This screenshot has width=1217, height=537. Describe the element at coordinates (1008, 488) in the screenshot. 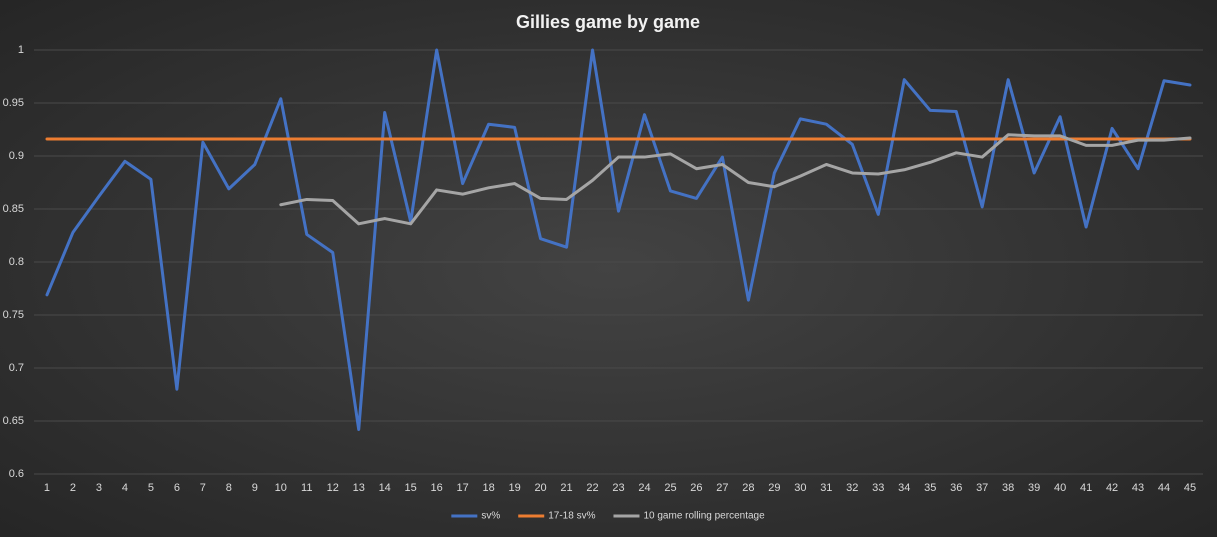

I see `x-tick-label: 38` at that location.